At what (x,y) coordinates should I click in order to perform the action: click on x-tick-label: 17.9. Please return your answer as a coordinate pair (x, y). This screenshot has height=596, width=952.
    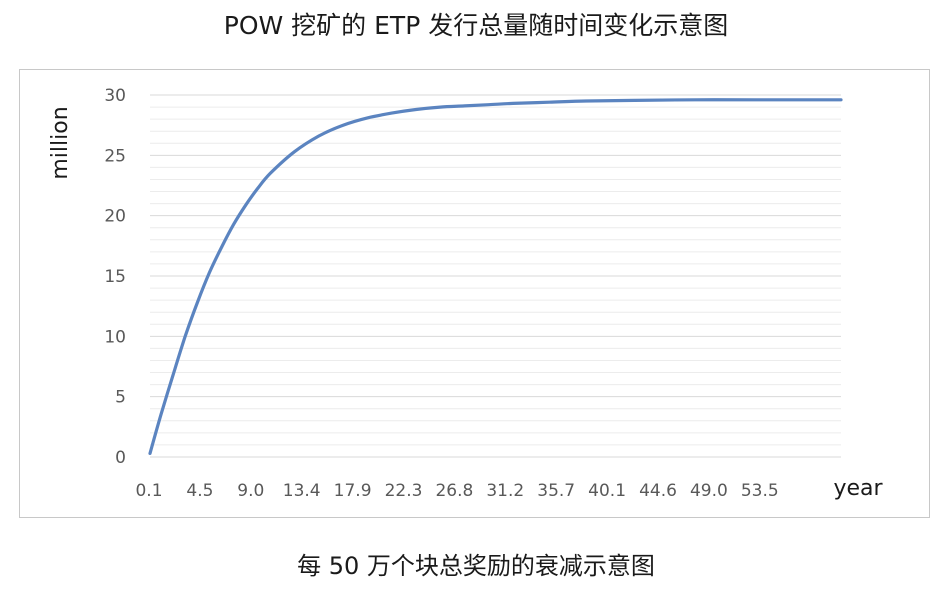
    Looking at the image, I should click on (353, 491).